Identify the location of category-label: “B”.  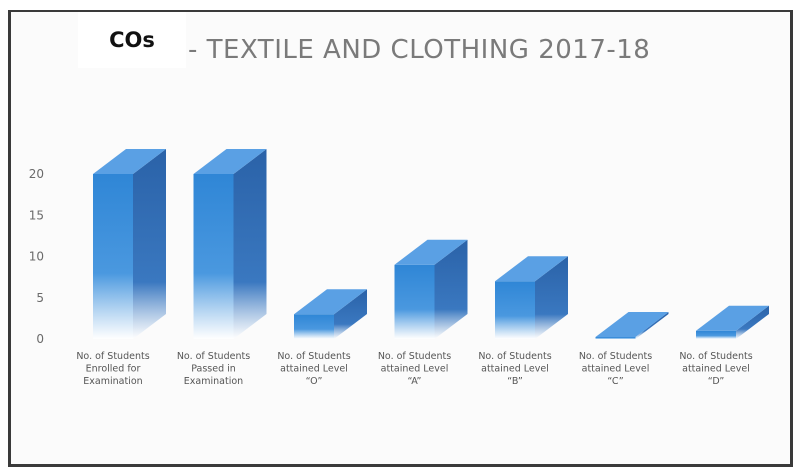
(515, 381).